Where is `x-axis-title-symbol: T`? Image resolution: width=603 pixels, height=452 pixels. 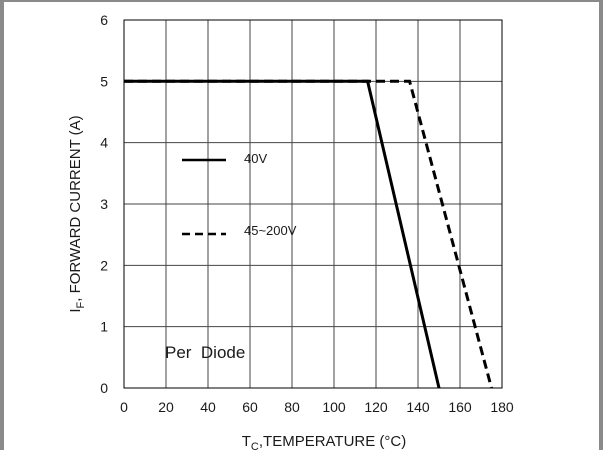
x-axis-title-symbol: T is located at coordinates (246, 441).